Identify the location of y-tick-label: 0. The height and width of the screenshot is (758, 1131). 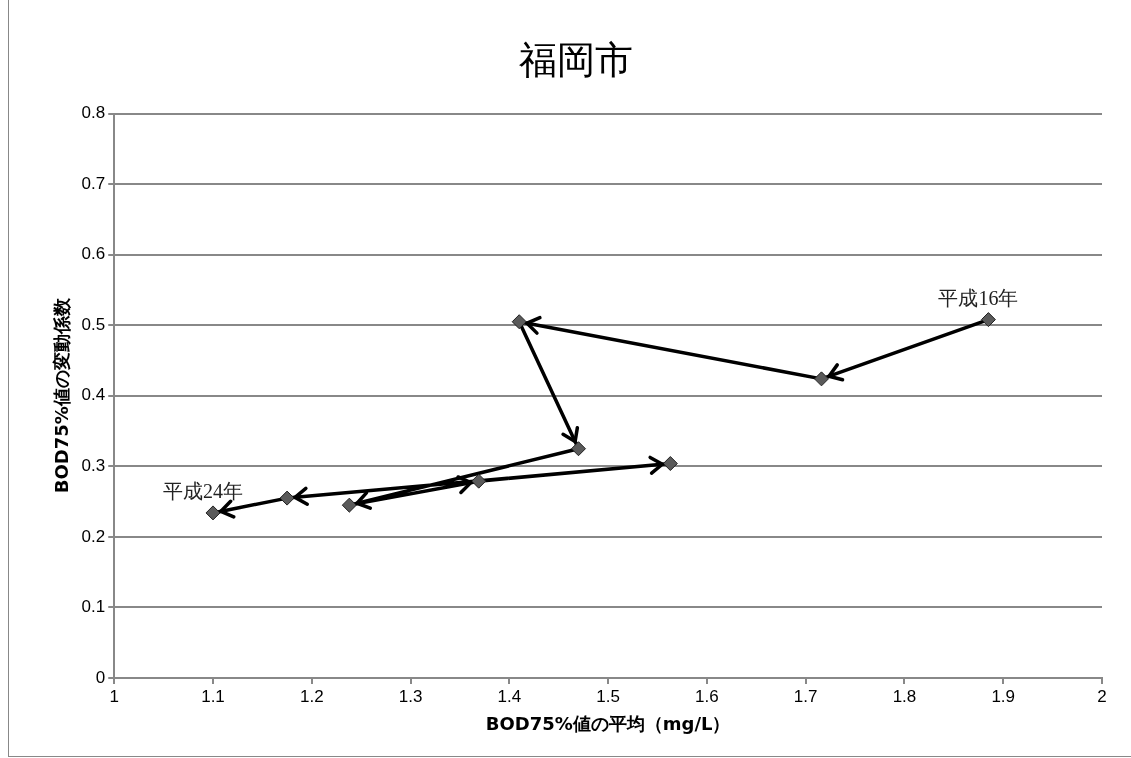
(100, 677).